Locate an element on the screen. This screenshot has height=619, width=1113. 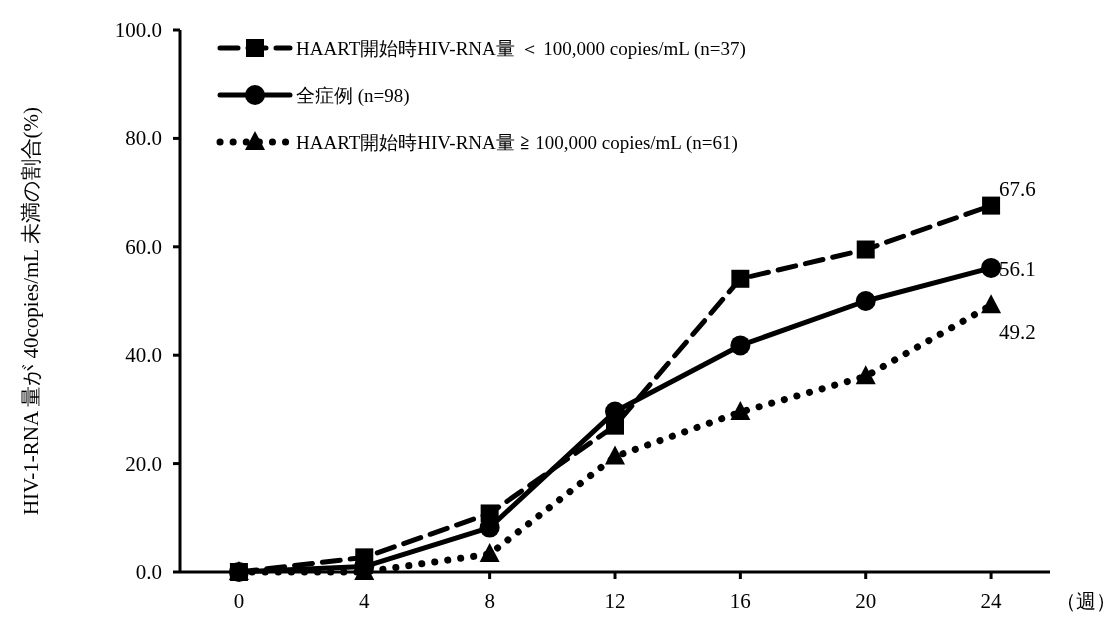
x-tick-label: 0 is located at coordinates (239, 601).